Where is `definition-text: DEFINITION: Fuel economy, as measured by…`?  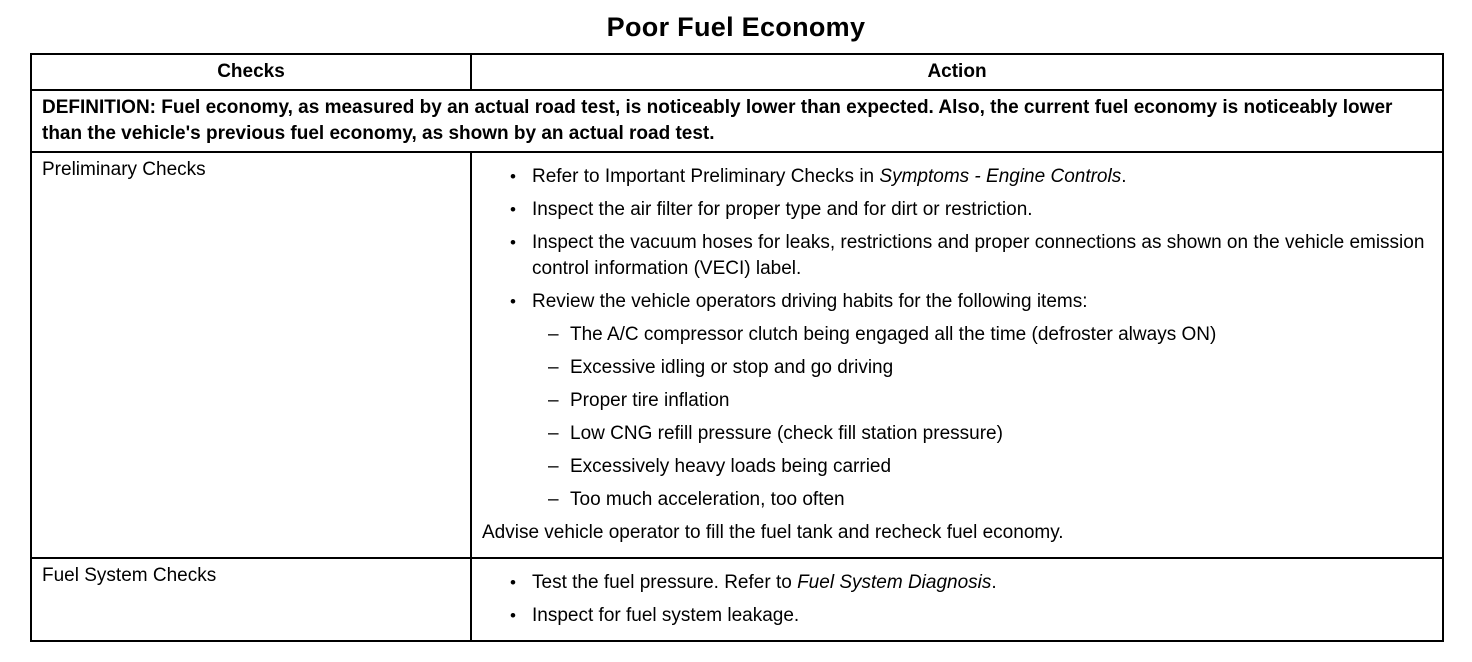
definition-text: DEFINITION: Fuel economy, as measured by… is located at coordinates (737, 121).